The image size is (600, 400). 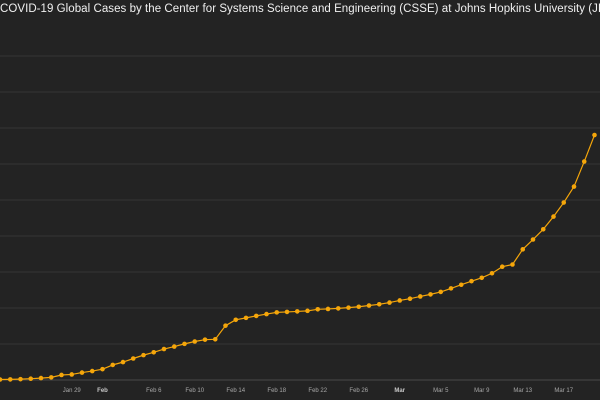 I want to click on data-point: Mar 8: 109821, so click(x=471, y=281).